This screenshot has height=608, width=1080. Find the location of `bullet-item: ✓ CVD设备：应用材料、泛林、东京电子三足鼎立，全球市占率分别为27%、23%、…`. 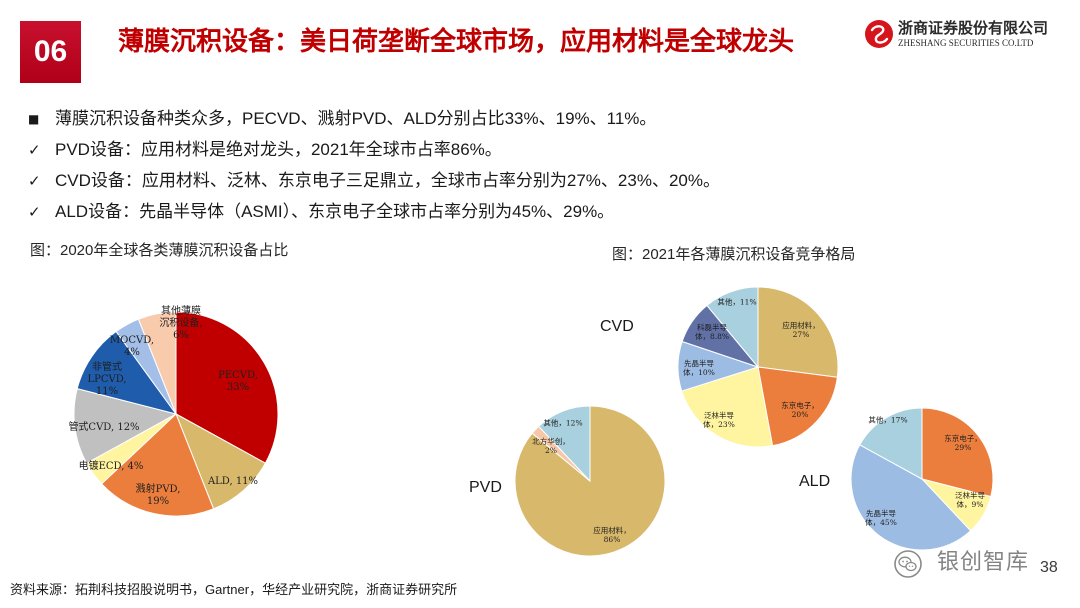

bullet-item: ✓ CVD设备：应用材料、泛林、东京电子三足鼎立，全球市占率分别为27%、23%、… is located at coordinates (374, 181).